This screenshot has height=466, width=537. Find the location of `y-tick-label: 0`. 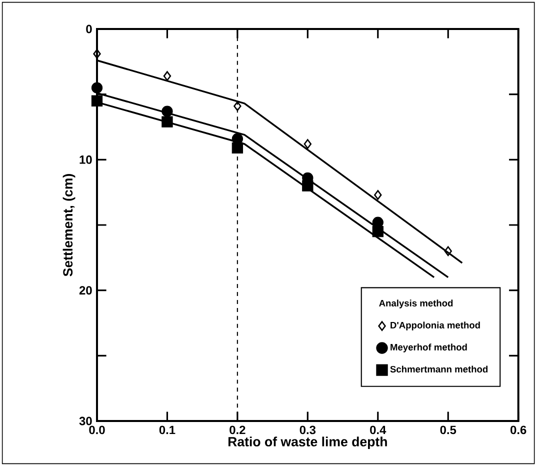

y-tick-label: 0 is located at coordinates (89, 29).